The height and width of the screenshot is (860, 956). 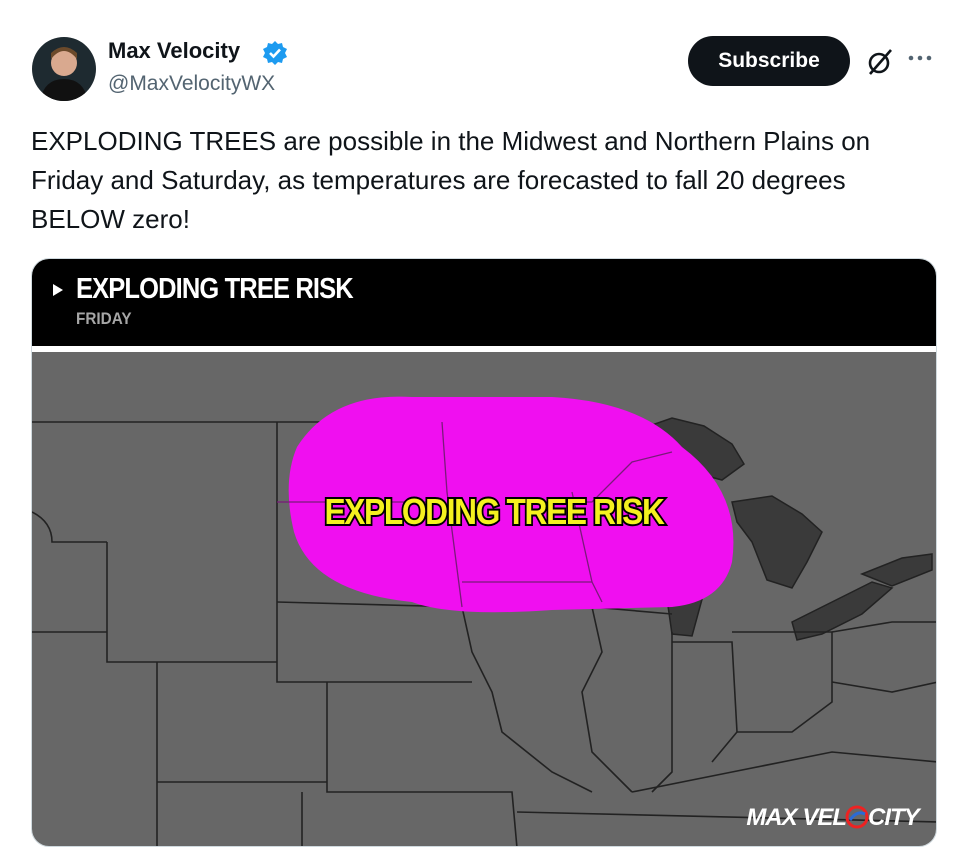 I want to click on more-icon, so click(x=921, y=58).